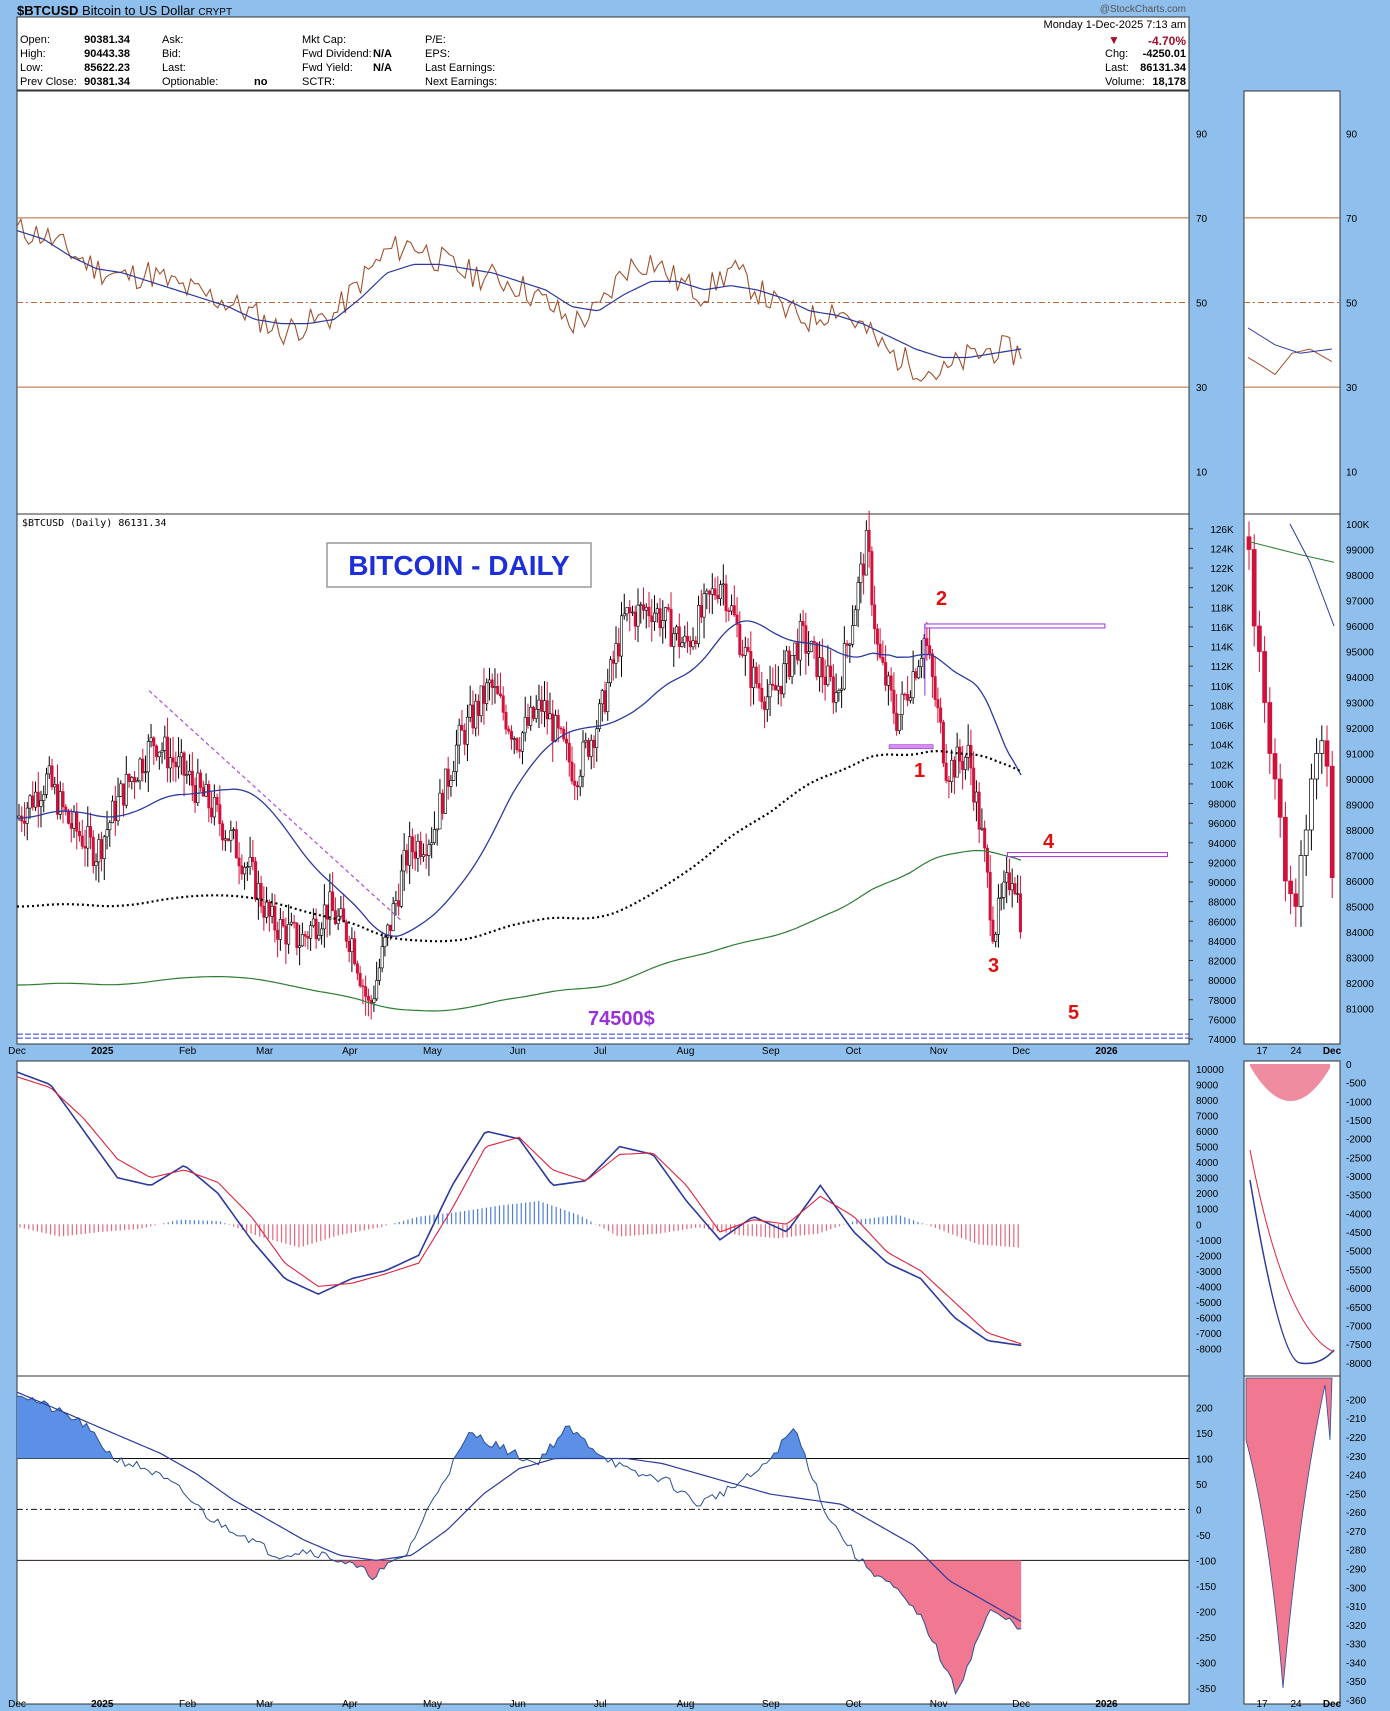 Image resolution: width=1390 pixels, height=1711 pixels. I want to click on zoom-price-tick-label: 94000, so click(1360, 678).